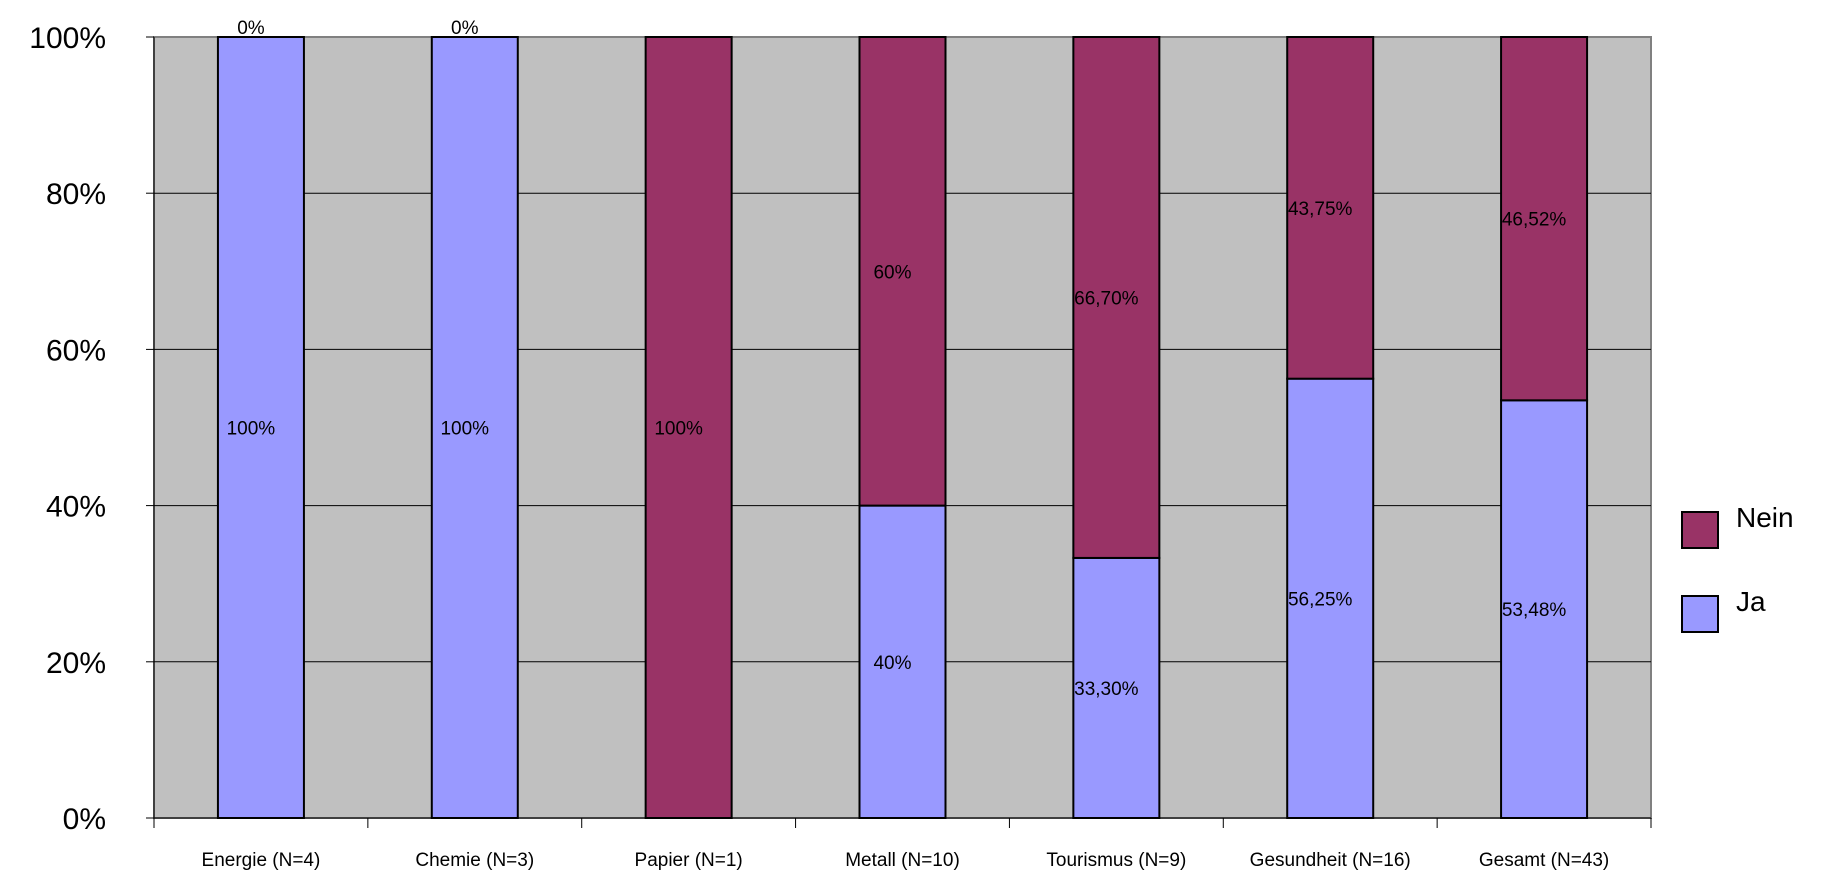 The image size is (1825, 872). Describe the element at coordinates (1320, 599) in the screenshot. I see `data-label: 56,25%` at that location.